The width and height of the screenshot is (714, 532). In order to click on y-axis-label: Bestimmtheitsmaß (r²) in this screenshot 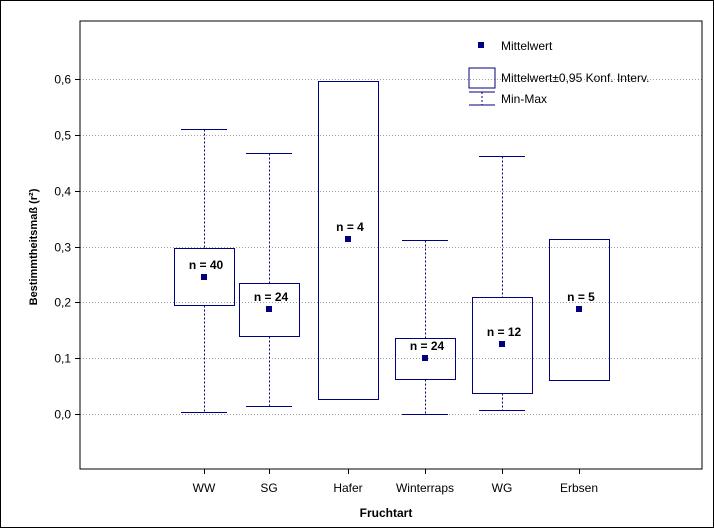, I will do `click(34, 246)`.